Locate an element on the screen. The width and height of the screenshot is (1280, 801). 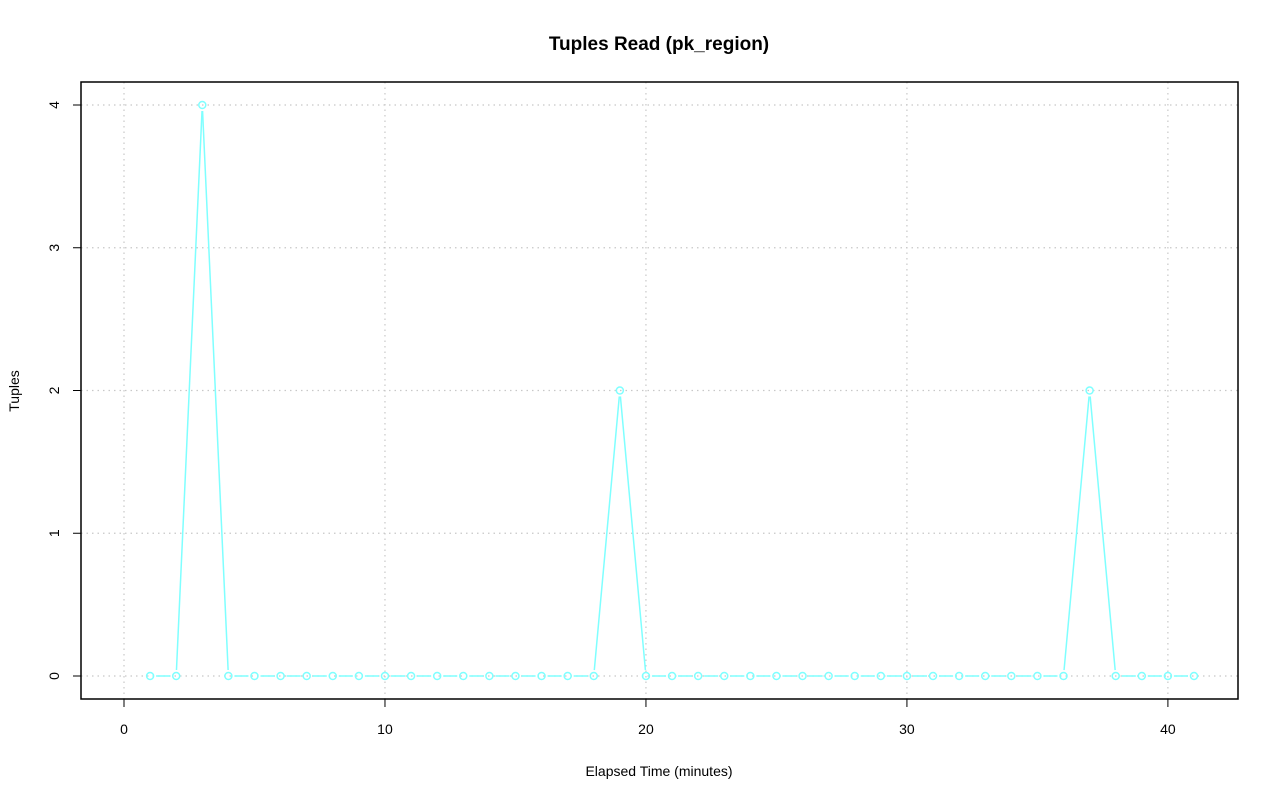
x-tick-label: 10 is located at coordinates (385, 729).